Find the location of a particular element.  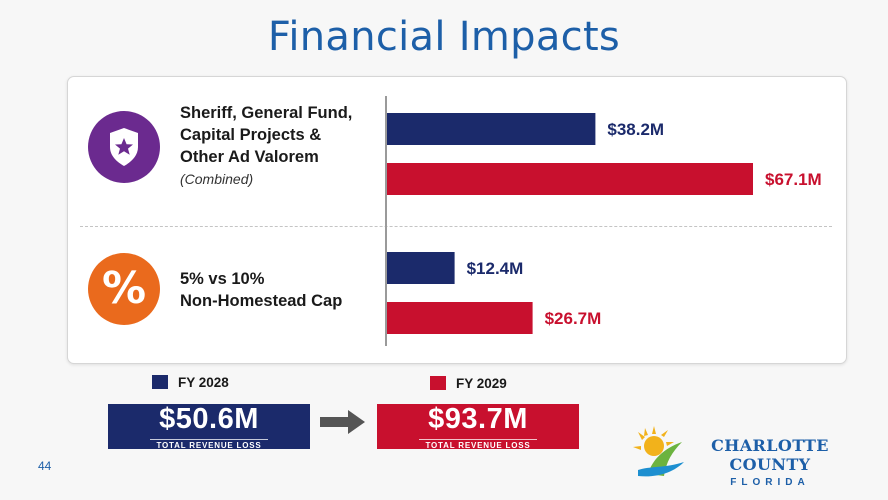

total-label-fy2028: TOTAL REVENUE LOSS is located at coordinates (209, 445).